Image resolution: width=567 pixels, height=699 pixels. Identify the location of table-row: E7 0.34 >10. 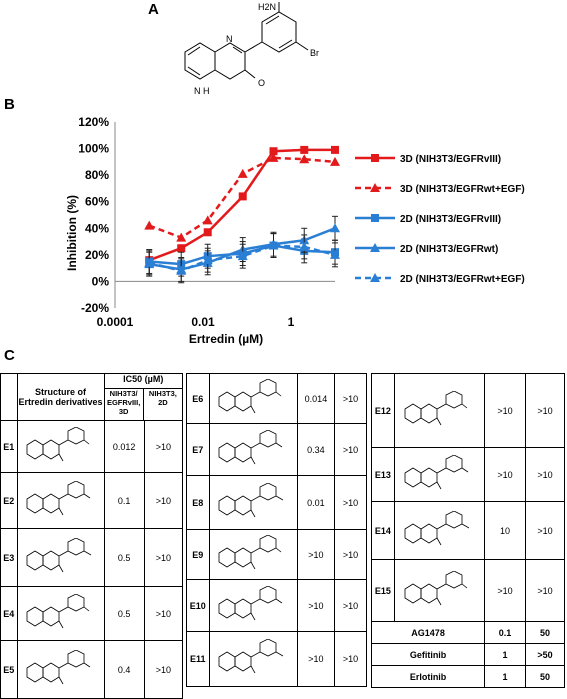
(276, 449).